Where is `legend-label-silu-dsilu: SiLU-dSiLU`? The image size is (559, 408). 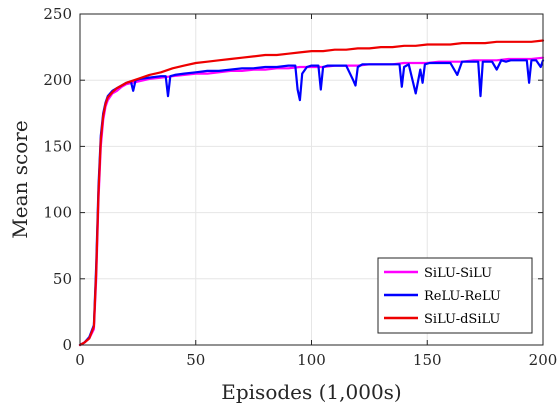
legend-label-silu-dsilu: SiLU-dSiLU is located at coordinates (462, 319).